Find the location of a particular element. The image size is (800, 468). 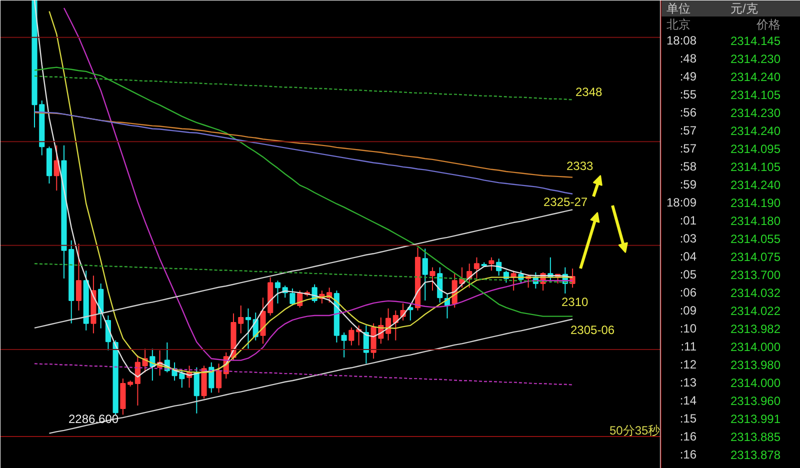

annotation: 2333 is located at coordinates (580, 166).